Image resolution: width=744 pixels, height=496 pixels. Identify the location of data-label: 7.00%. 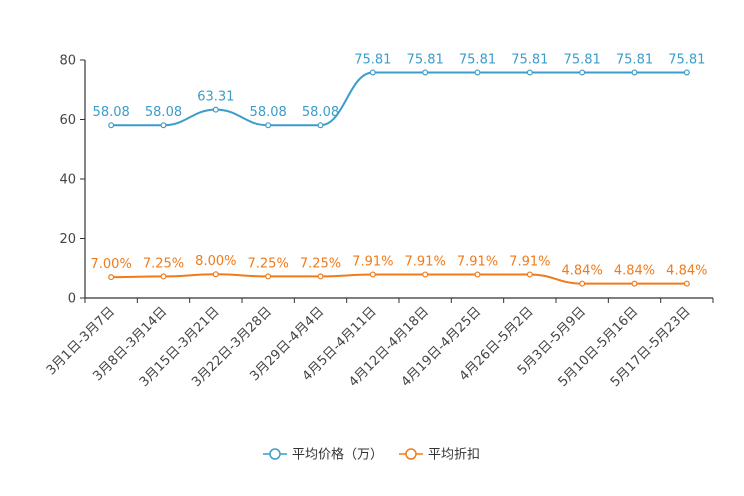
(111, 264).